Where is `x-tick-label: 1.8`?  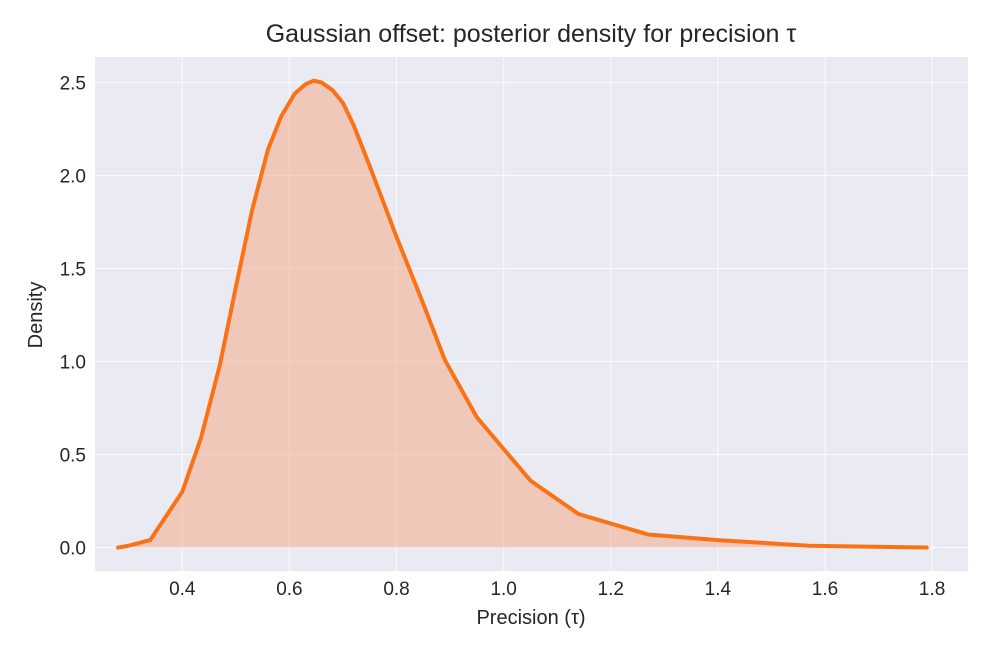 x-tick-label: 1.8 is located at coordinates (932, 589).